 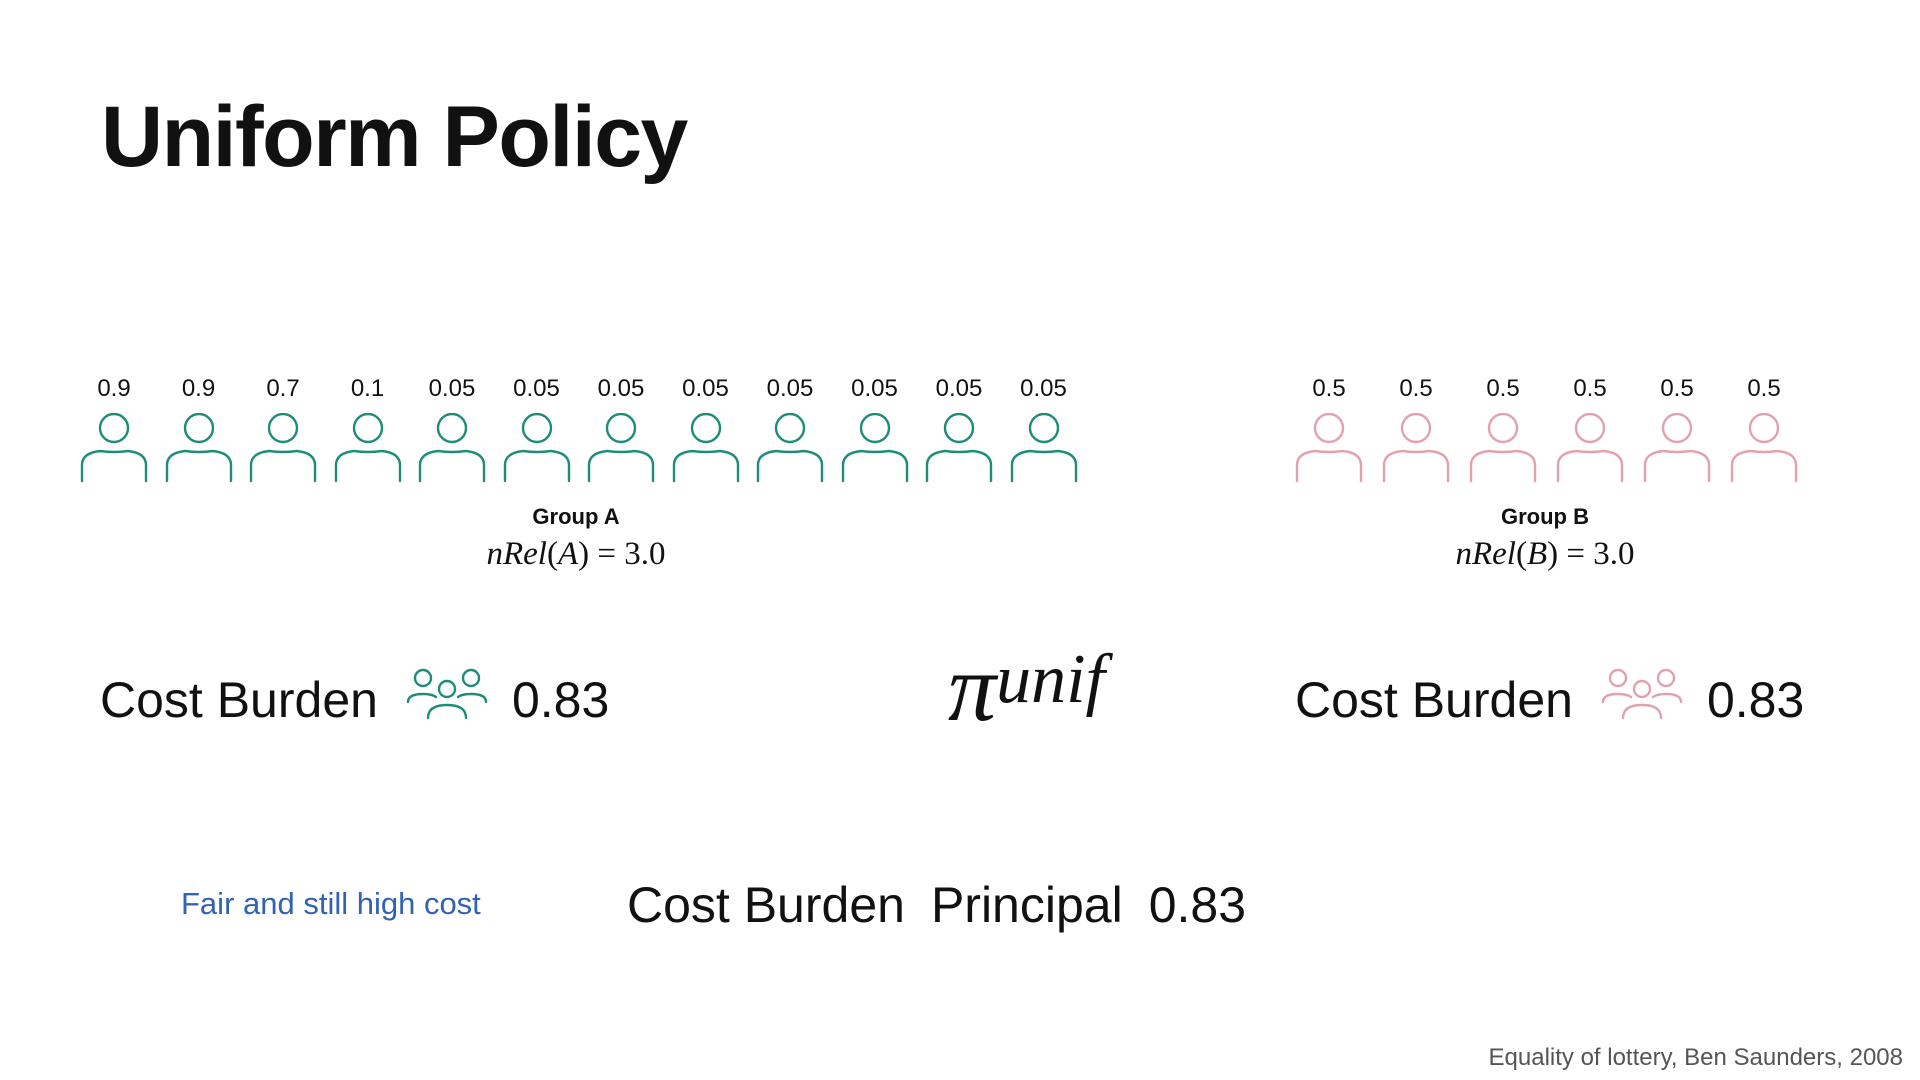 I want to click on relevance-value: 0.1, so click(x=367, y=388).